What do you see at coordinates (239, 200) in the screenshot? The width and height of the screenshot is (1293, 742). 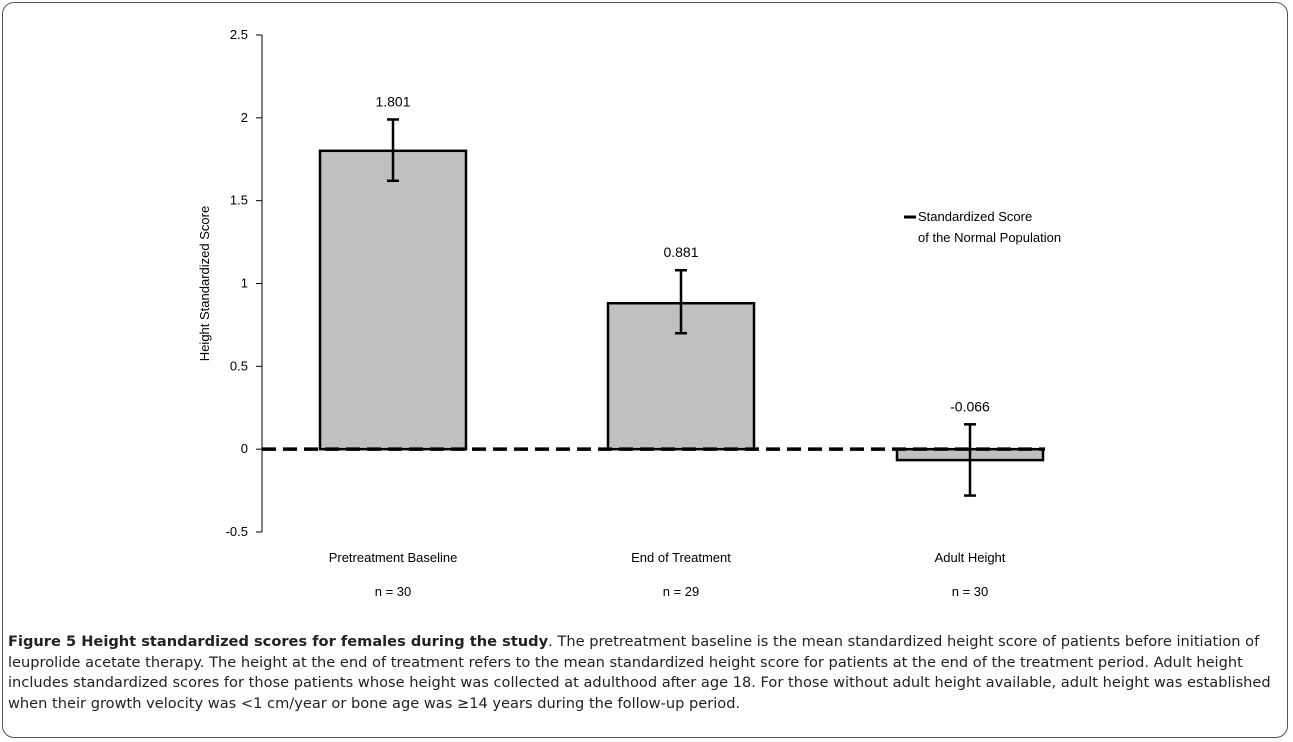 I see `y-tick-label-2: 1.5` at bounding box center [239, 200].